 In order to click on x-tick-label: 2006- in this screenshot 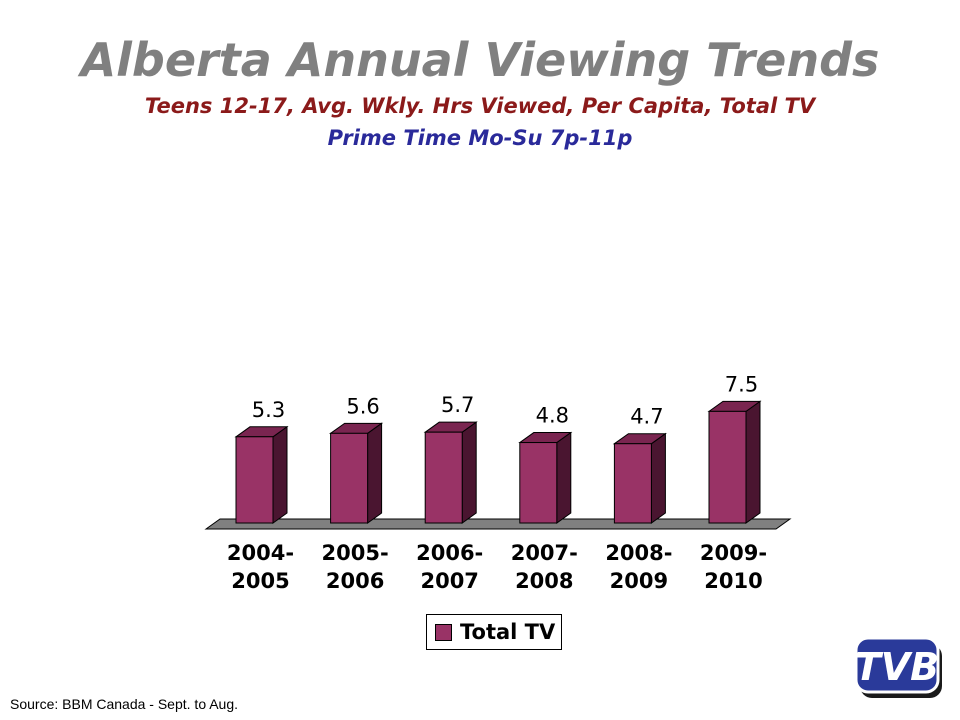, I will do `click(449, 553)`.